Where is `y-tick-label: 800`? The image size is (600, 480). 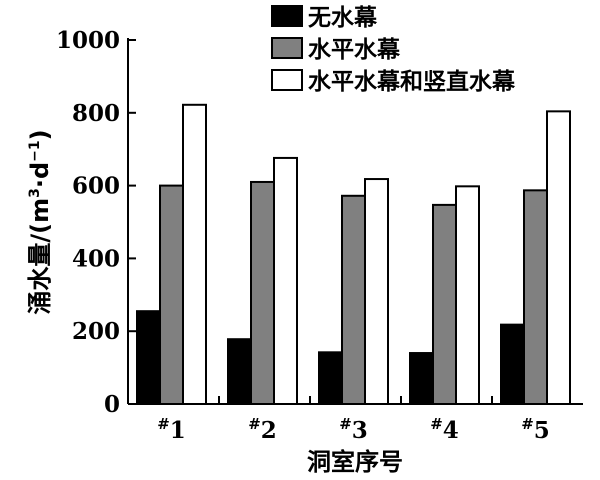 y-tick-label: 800 is located at coordinates (96, 113).